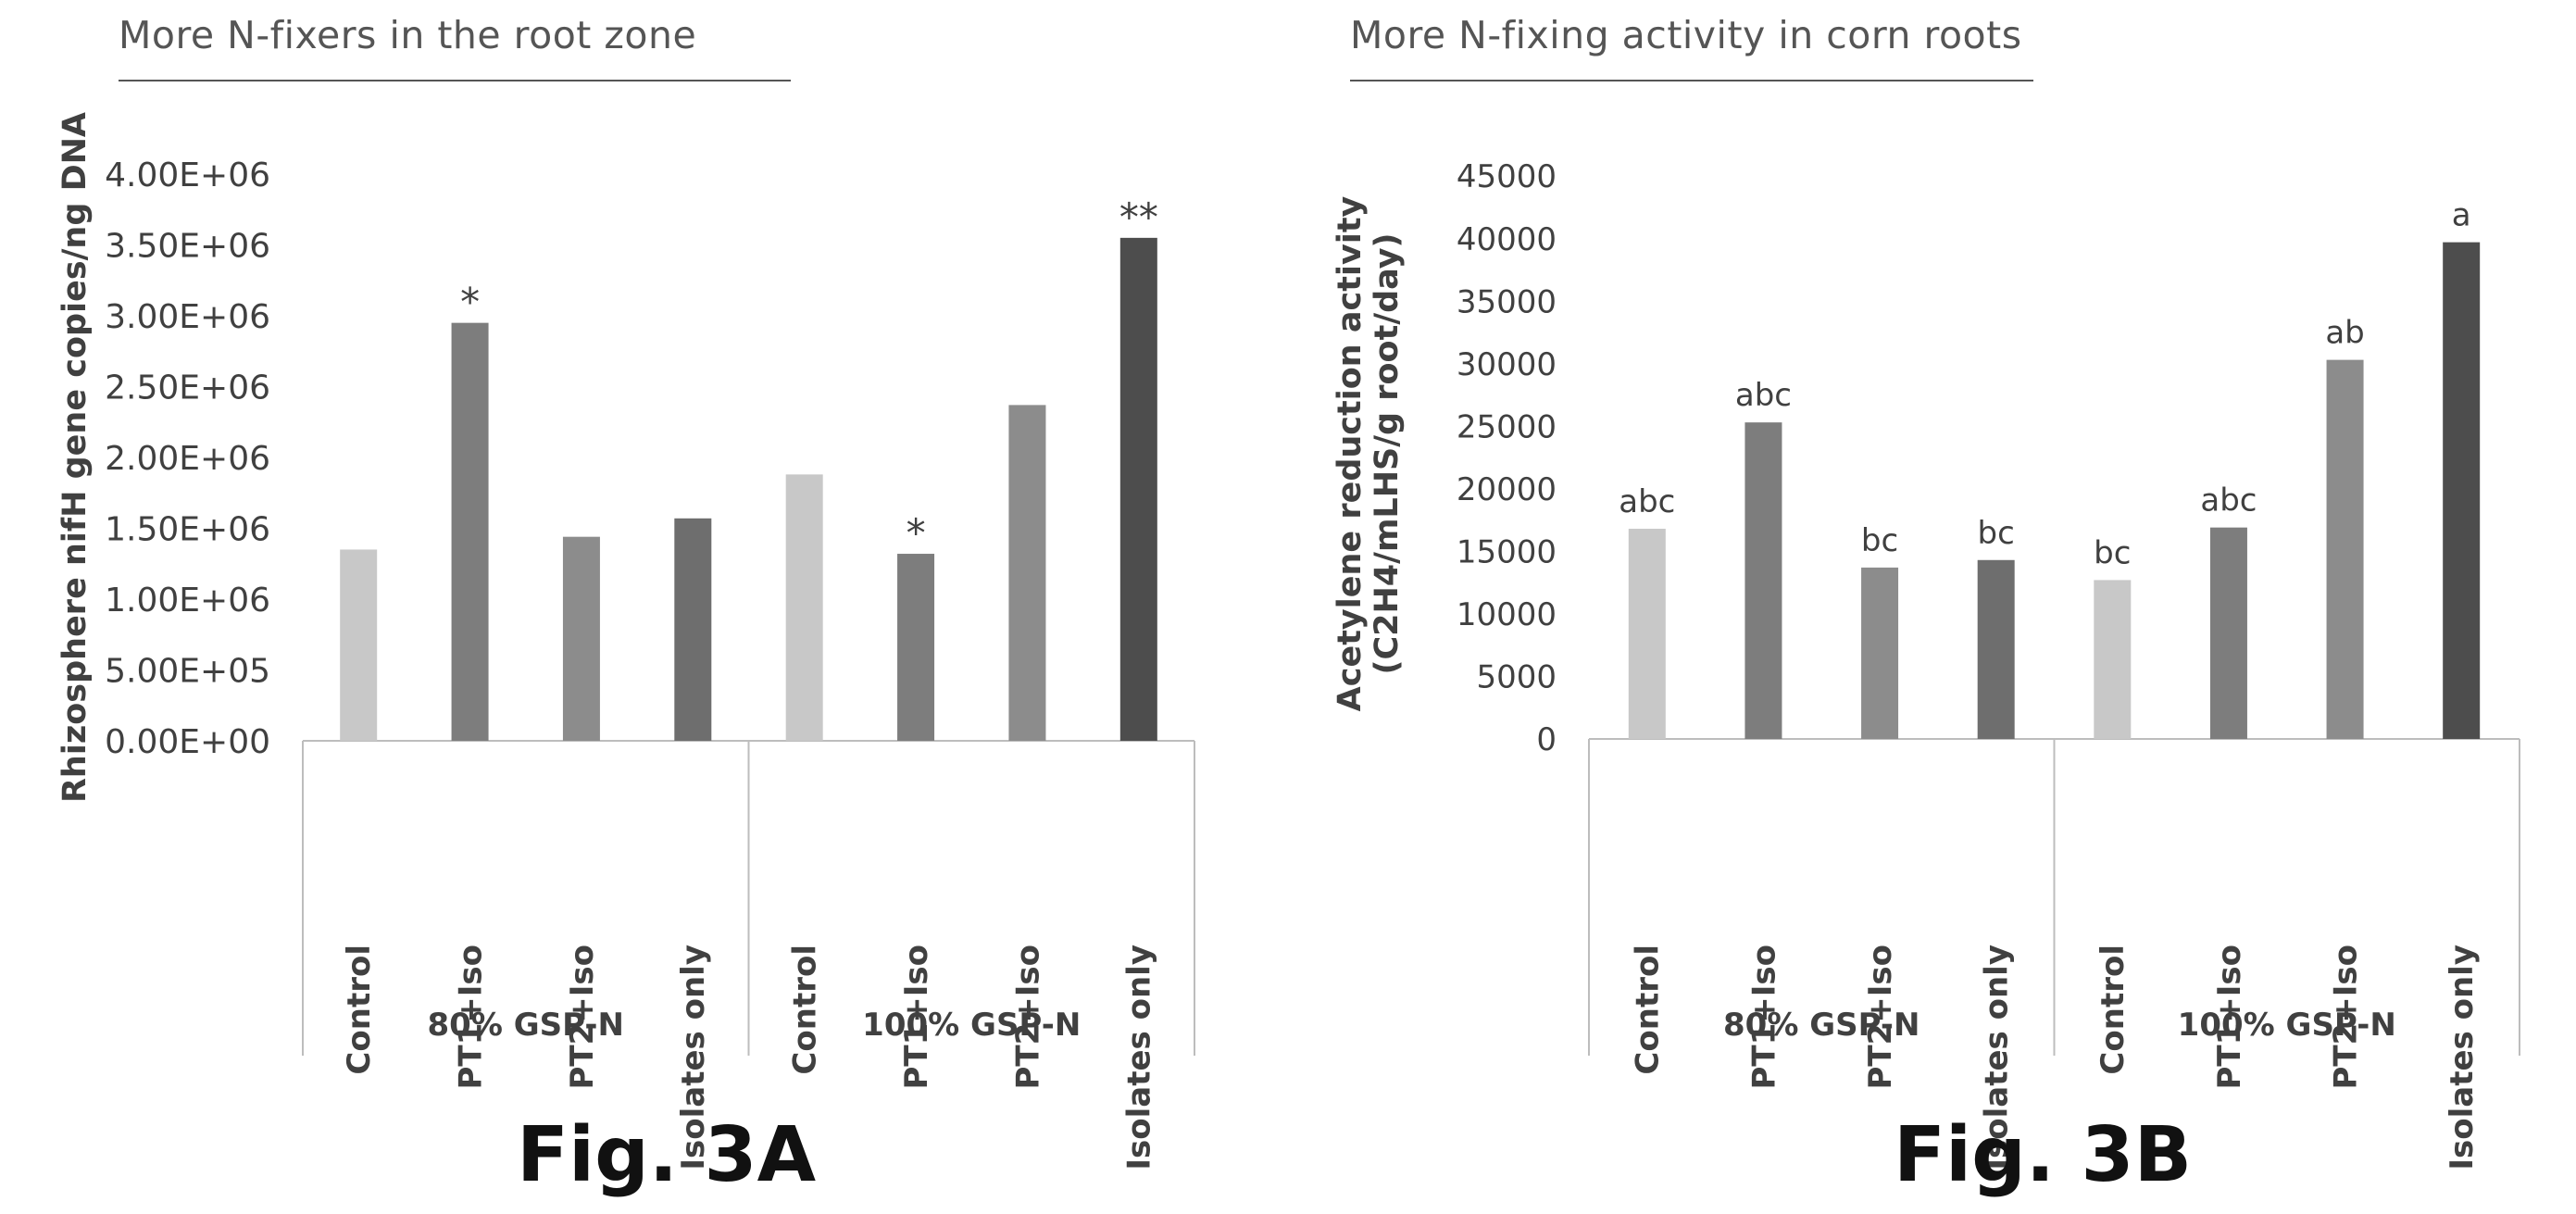  Describe the element at coordinates (1507, 177) in the screenshot. I see `y-tick-label: 45000` at that location.